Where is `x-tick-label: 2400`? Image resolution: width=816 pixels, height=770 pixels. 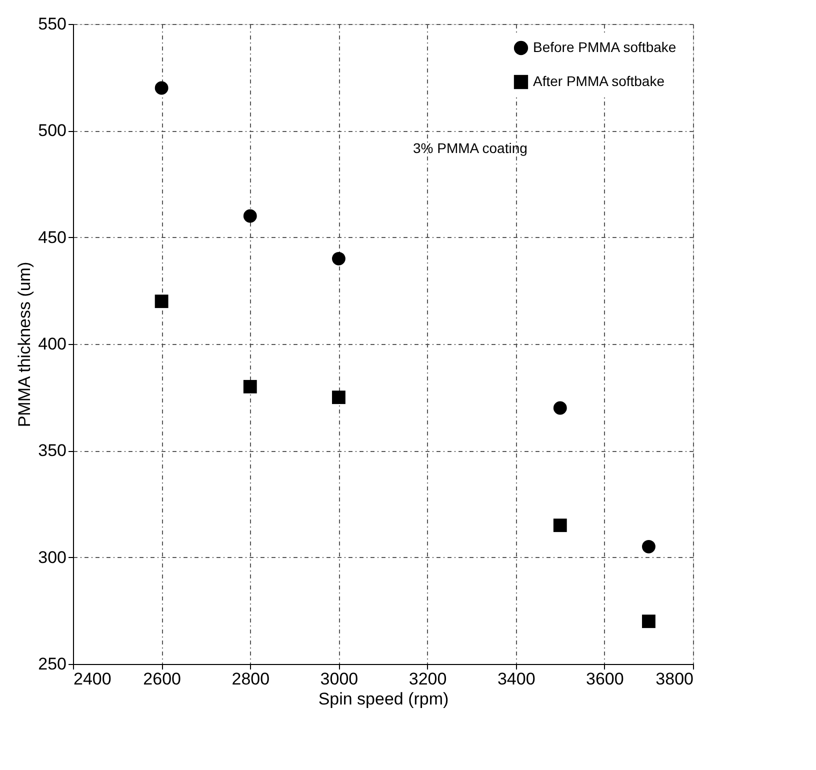
x-tick-label: 2400 is located at coordinates (93, 679).